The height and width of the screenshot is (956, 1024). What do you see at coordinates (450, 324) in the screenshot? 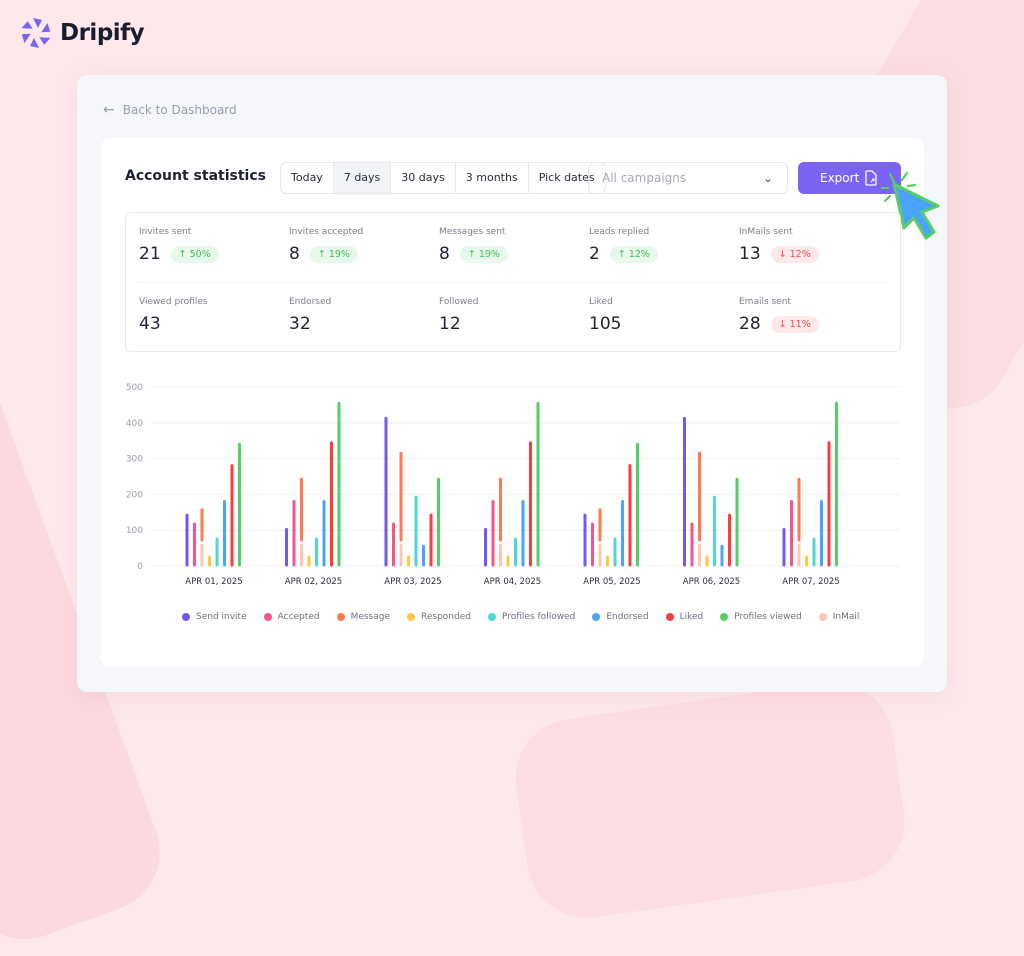
I see `stat-value: 12` at bounding box center [450, 324].